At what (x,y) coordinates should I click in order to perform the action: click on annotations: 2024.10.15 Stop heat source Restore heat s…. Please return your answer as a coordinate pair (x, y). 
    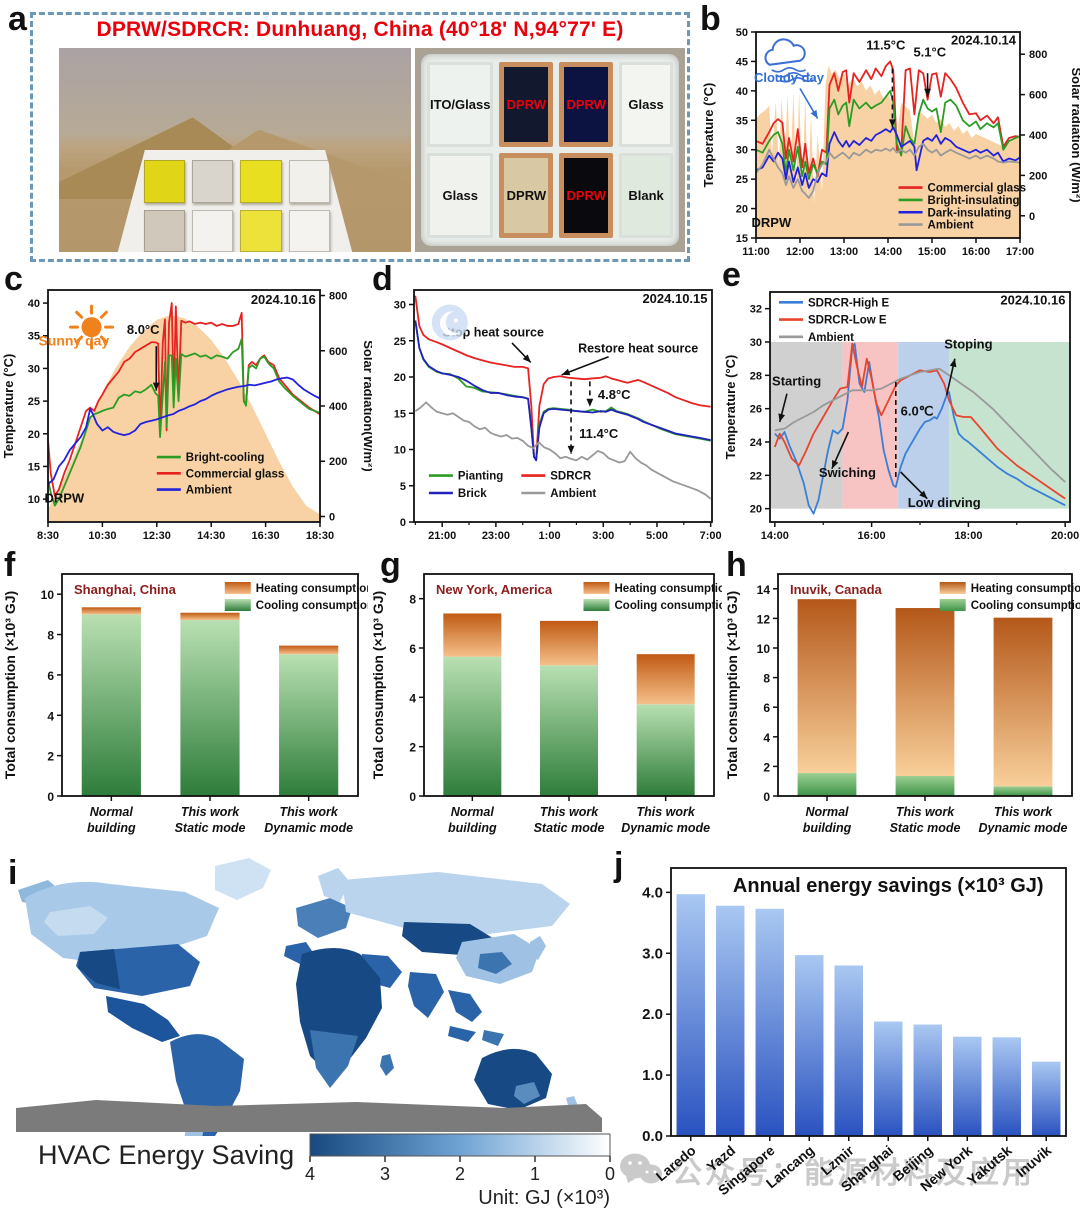
    Looking at the image, I should click on (569, 372).